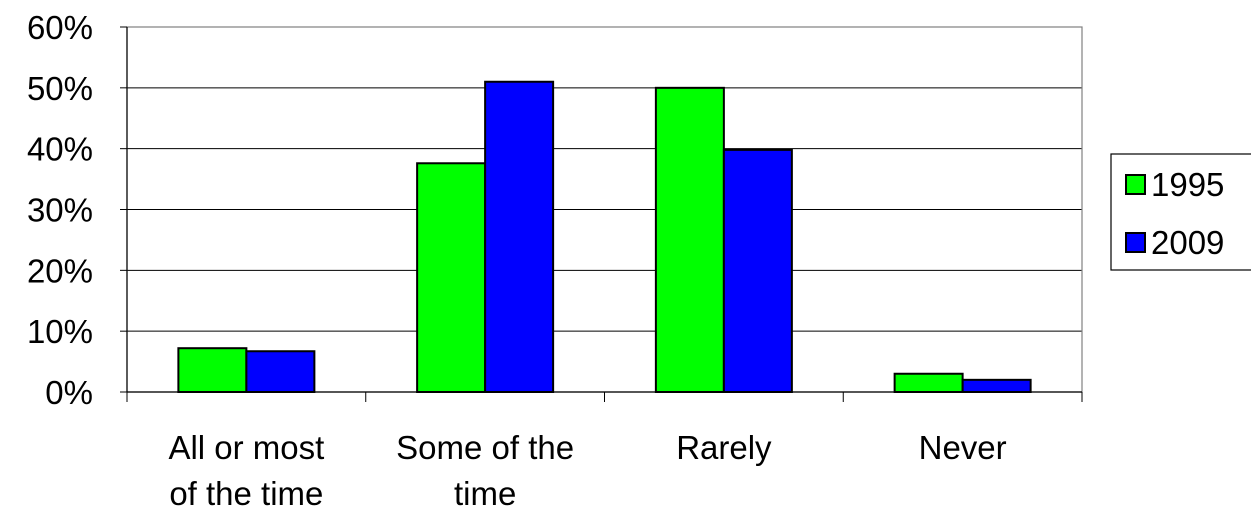 The height and width of the screenshot is (521, 1251). I want to click on y-tick-label: 0%, so click(69, 392).